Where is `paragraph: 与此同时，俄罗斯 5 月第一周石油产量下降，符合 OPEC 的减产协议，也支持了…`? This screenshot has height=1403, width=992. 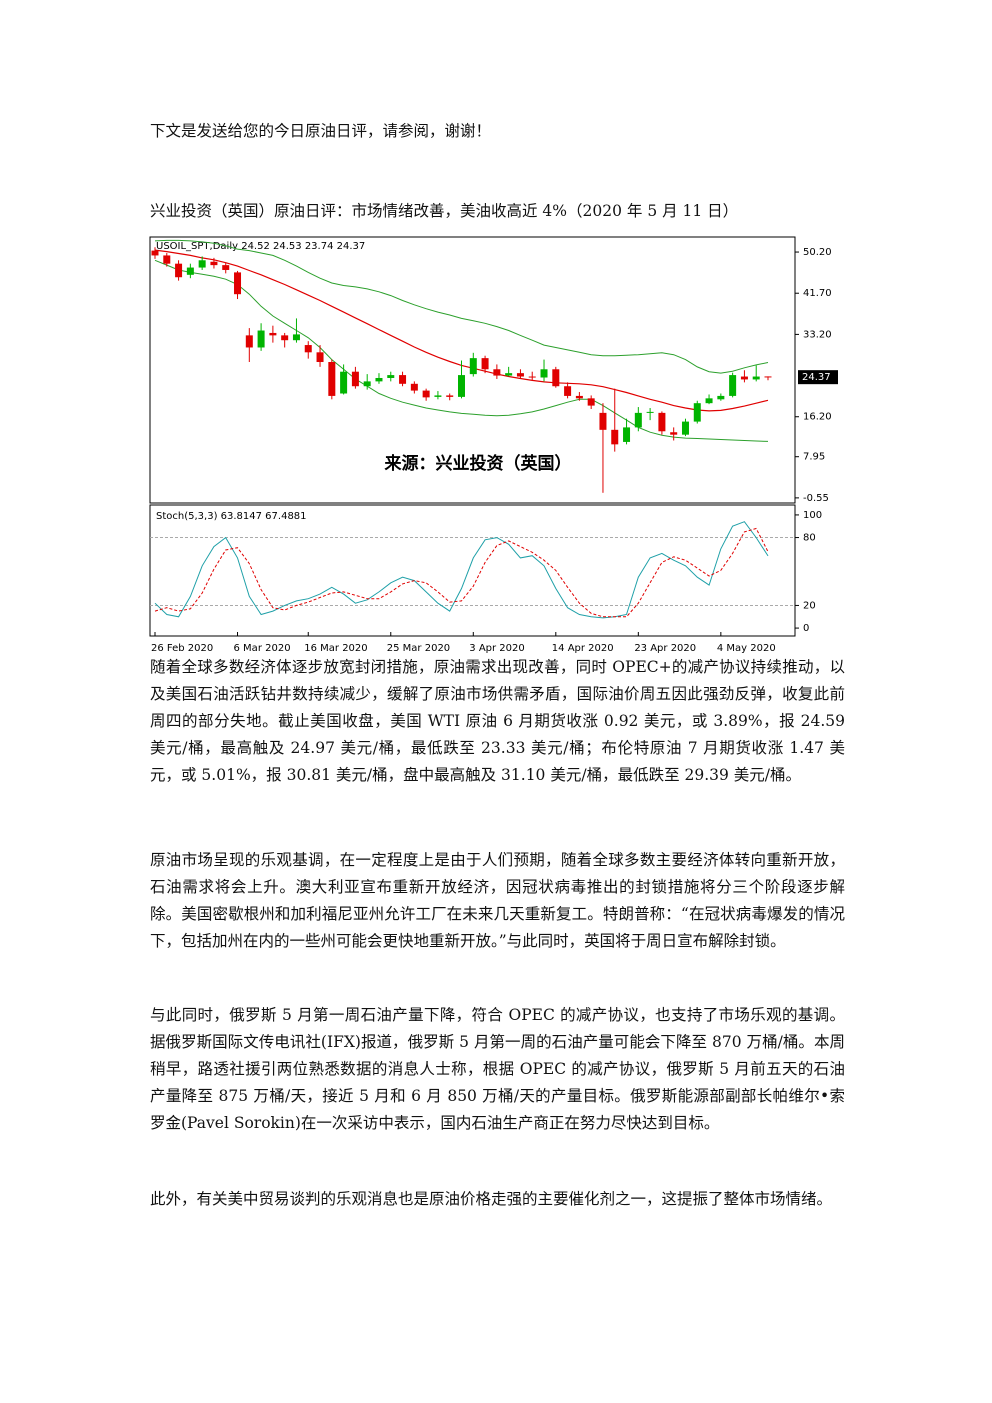
paragraph: 与此同时，俄罗斯 5 月第一周石油产量下降，符合 OPEC 的减产协议，也支持了… is located at coordinates (497, 1069).